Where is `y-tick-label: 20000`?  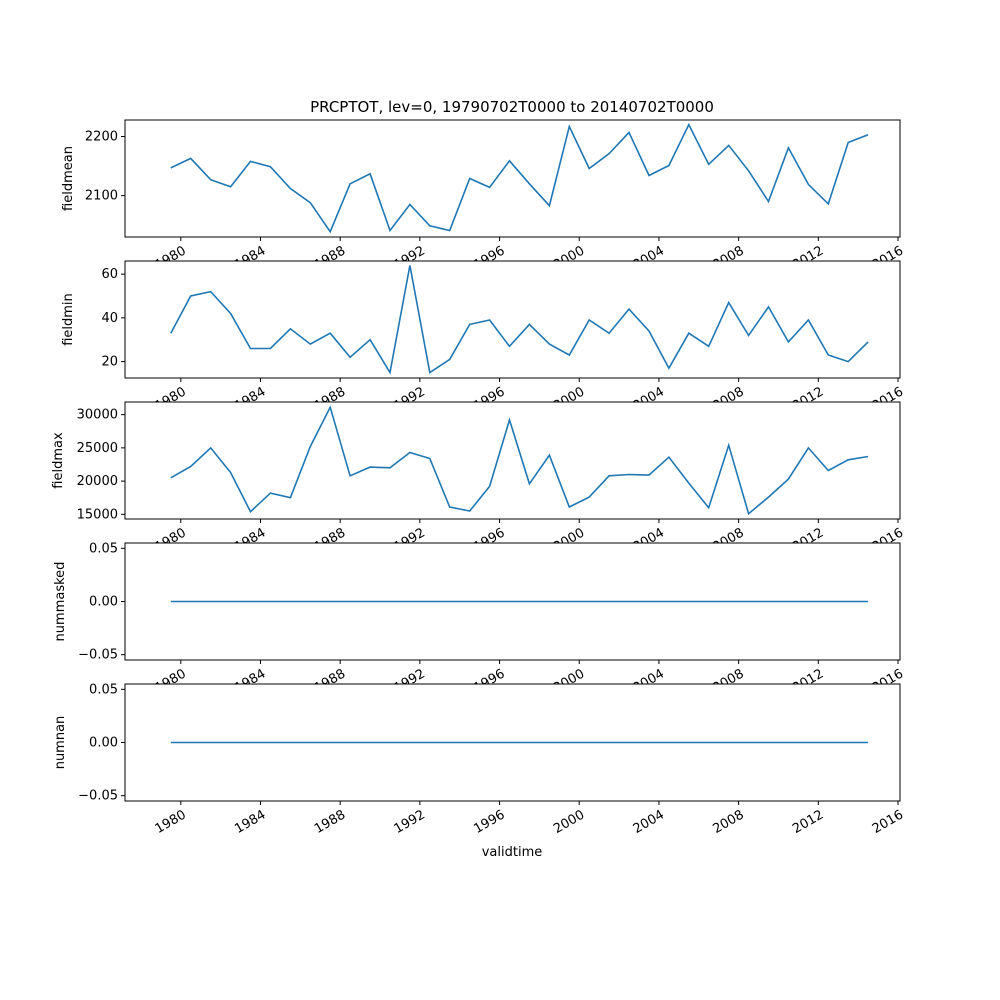 y-tick-label: 20000 is located at coordinates (97, 481).